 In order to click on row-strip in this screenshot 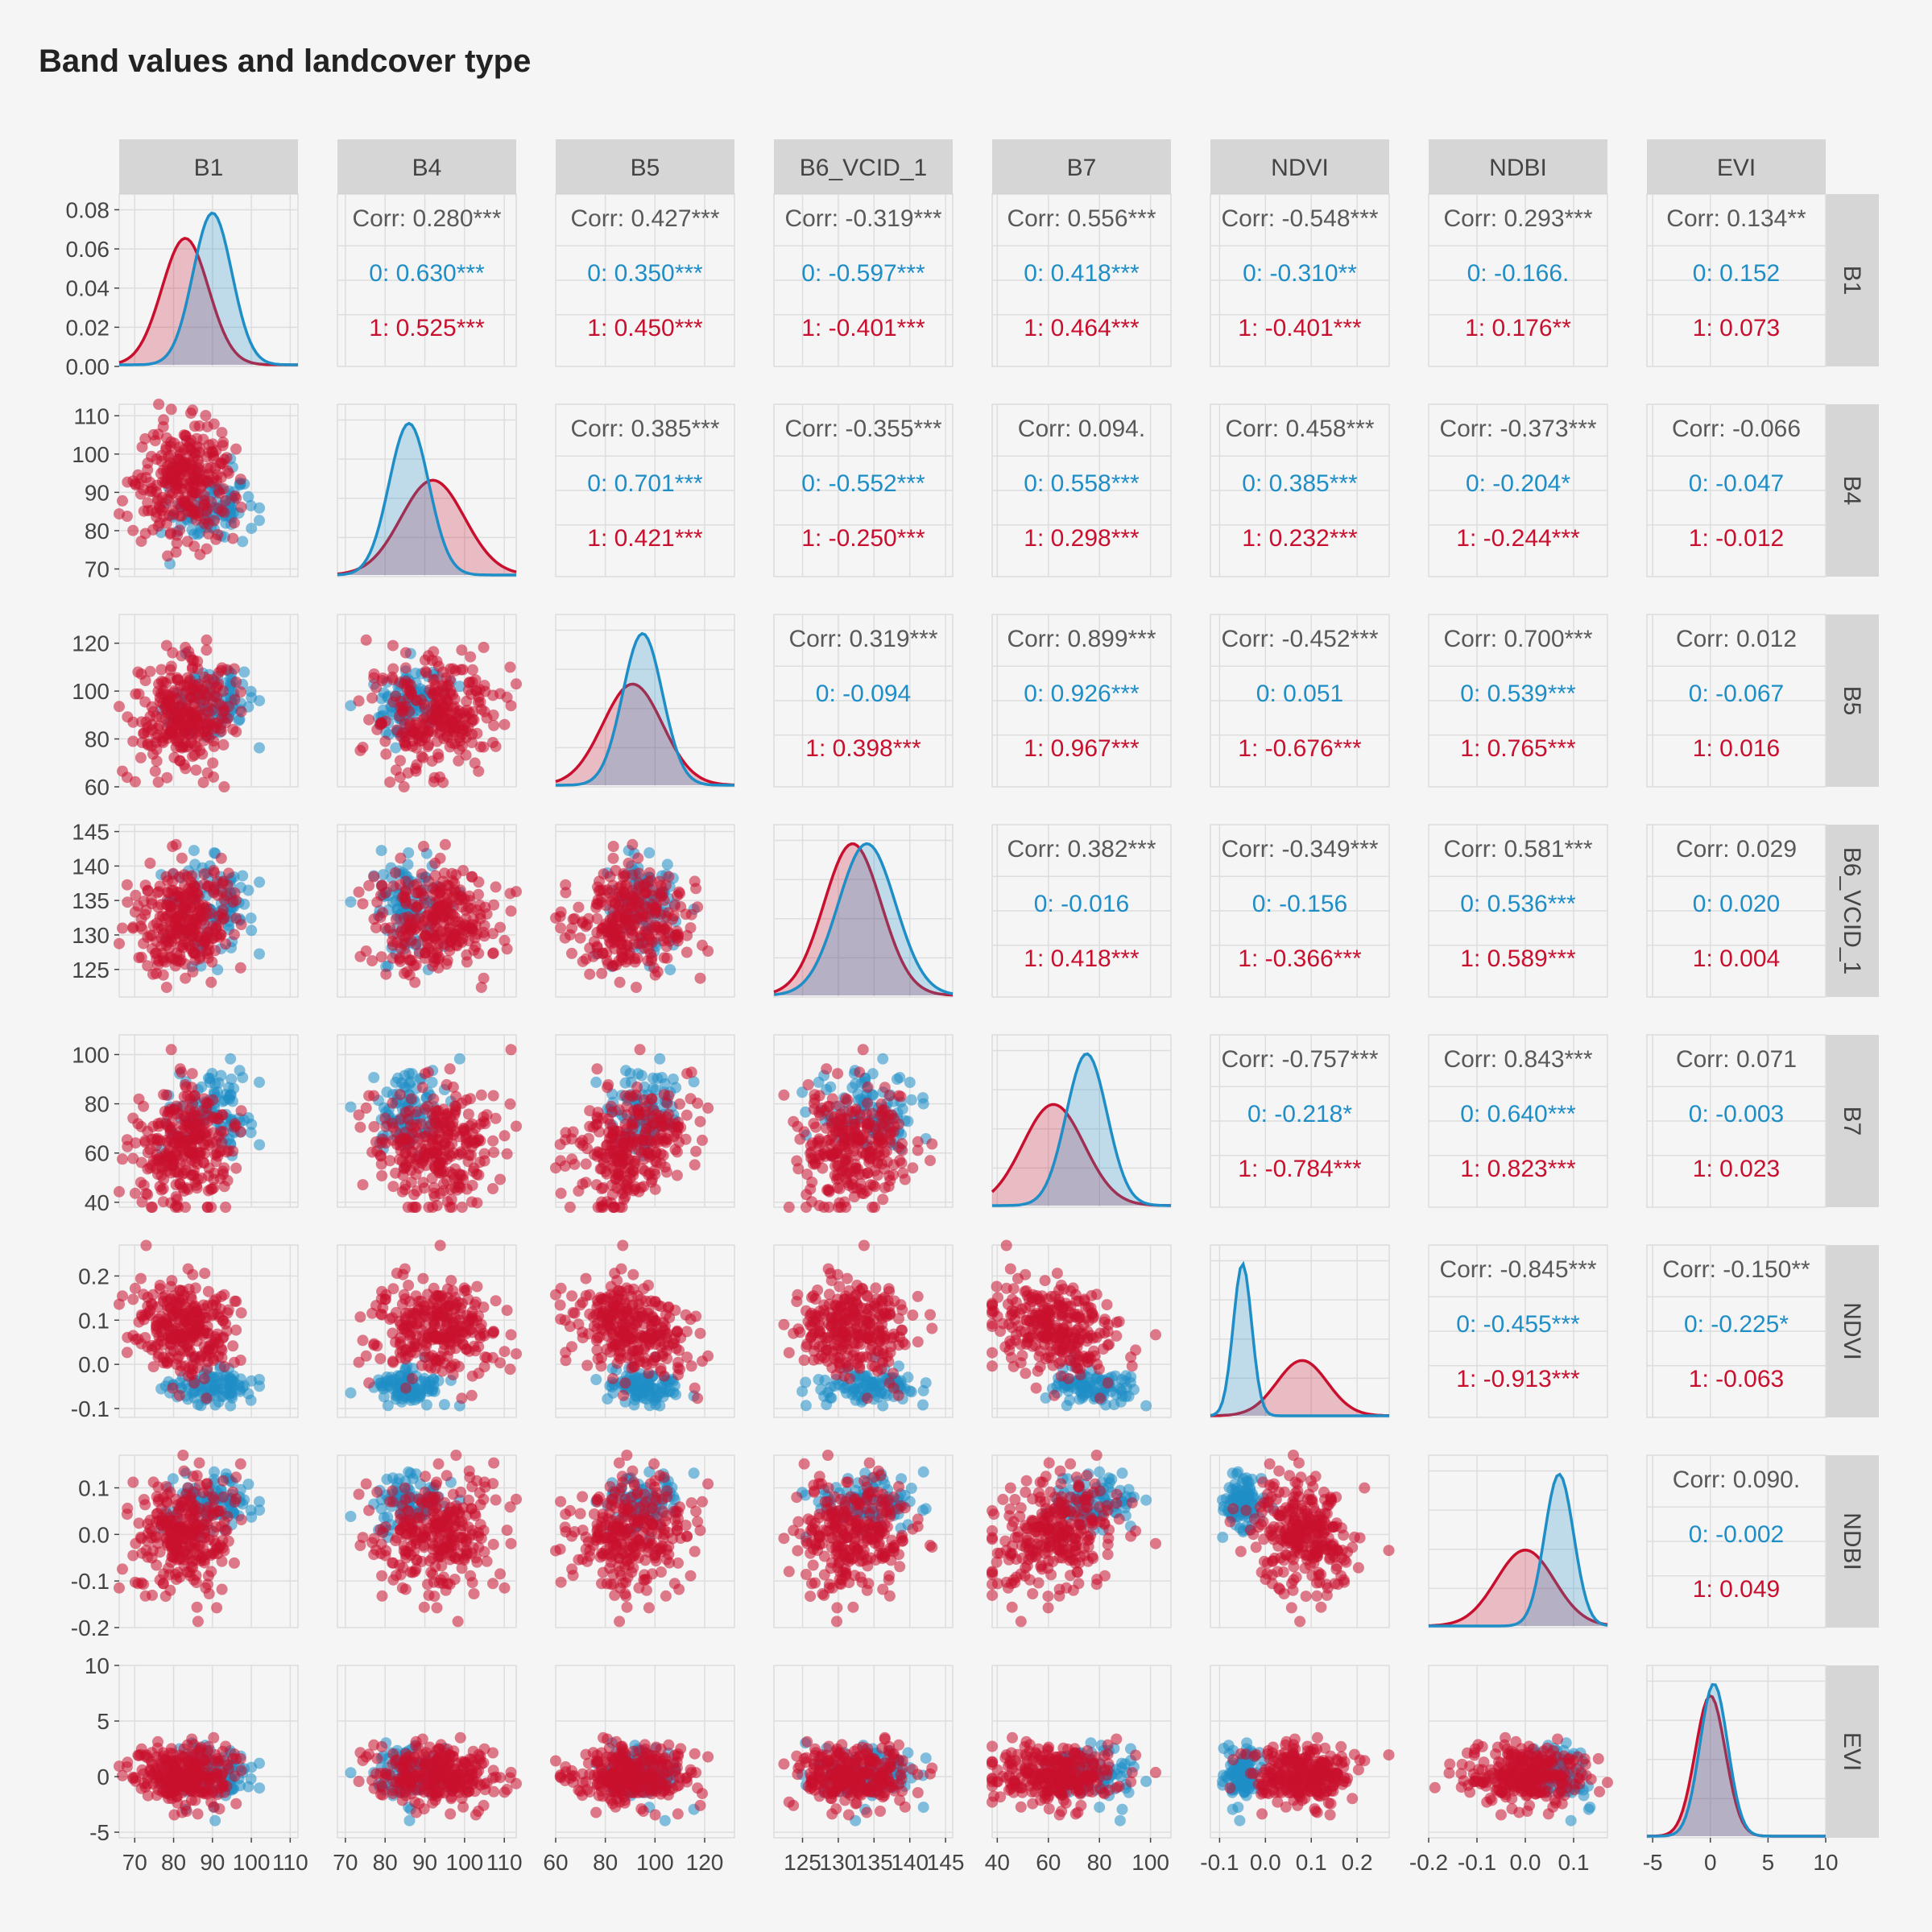, I will do `click(1850, 1331)`.